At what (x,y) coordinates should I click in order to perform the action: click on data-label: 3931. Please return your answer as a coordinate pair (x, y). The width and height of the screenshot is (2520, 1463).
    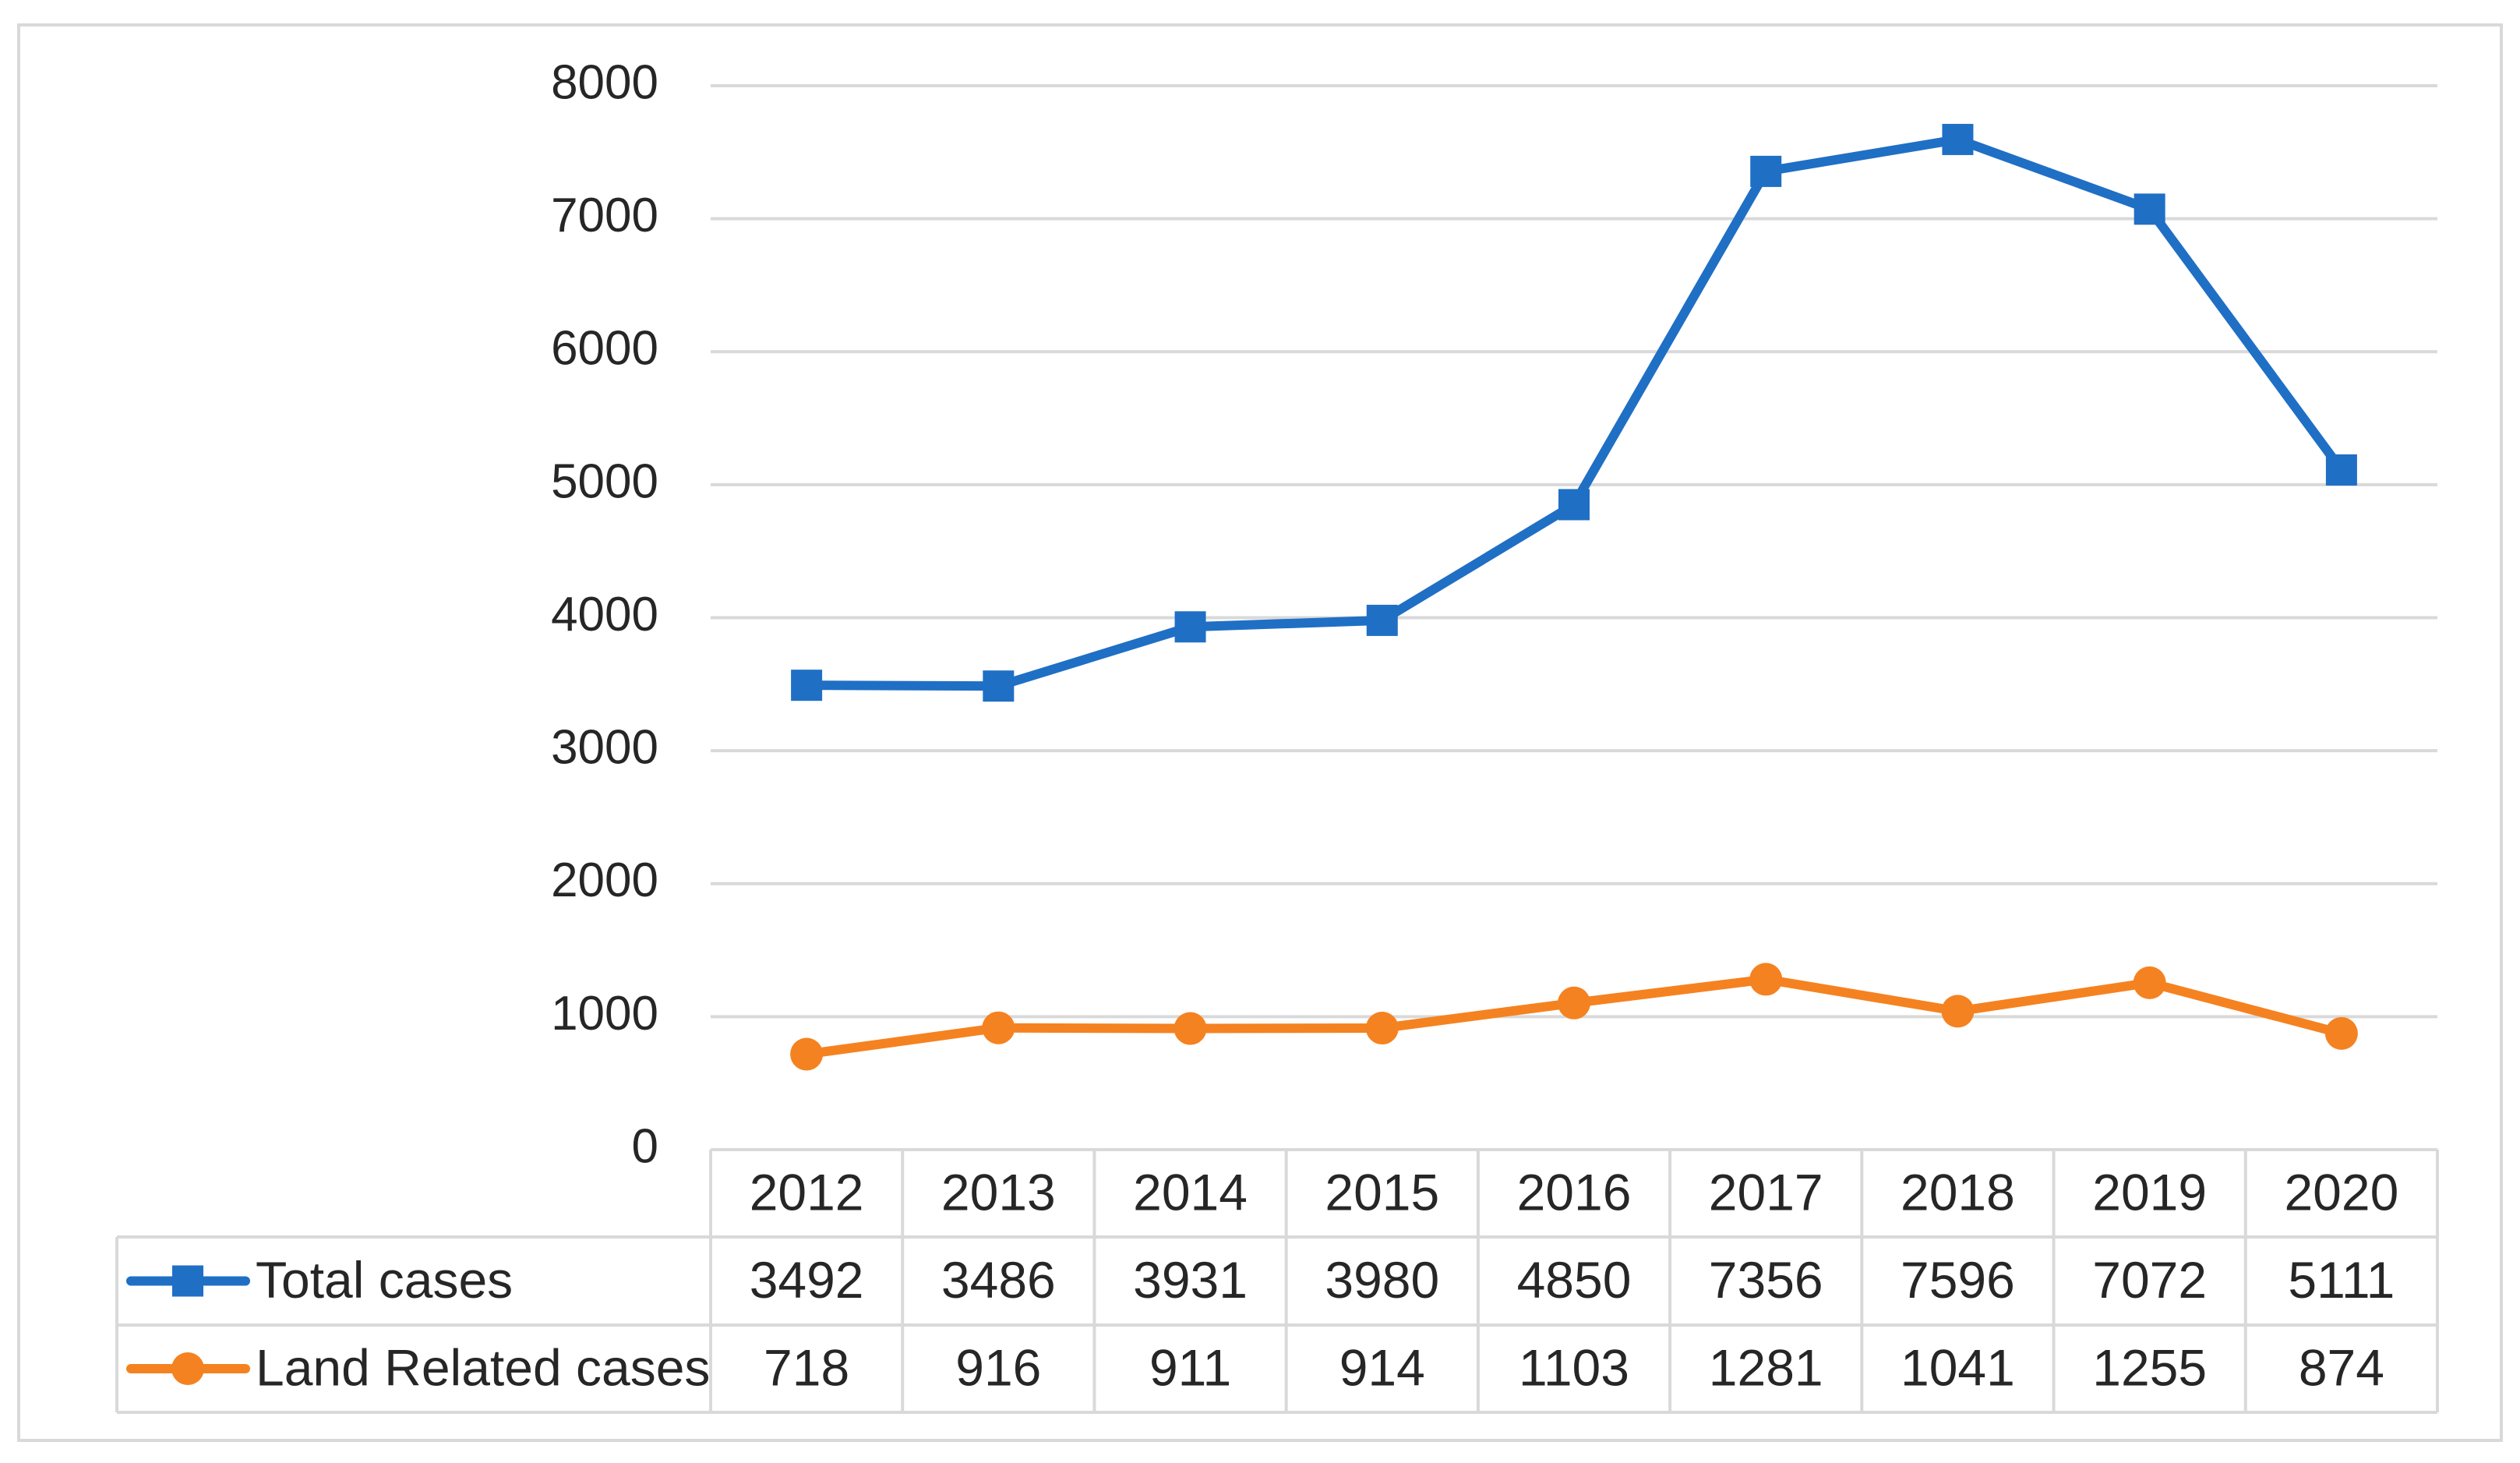
    Looking at the image, I should click on (1190, 1280).